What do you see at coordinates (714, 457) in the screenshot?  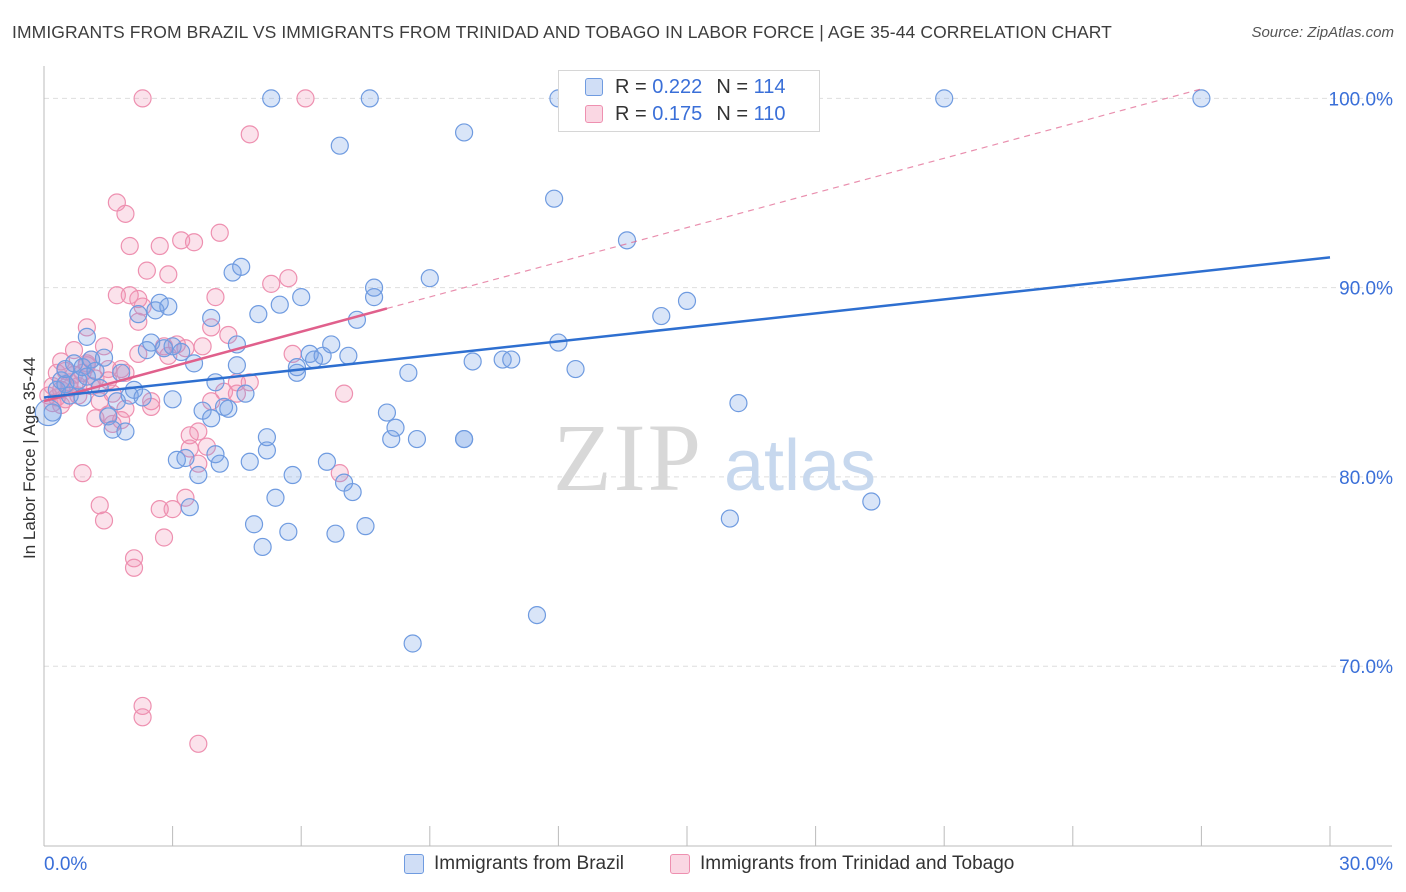 I see `watermark: ZIP atlas` at bounding box center [714, 457].